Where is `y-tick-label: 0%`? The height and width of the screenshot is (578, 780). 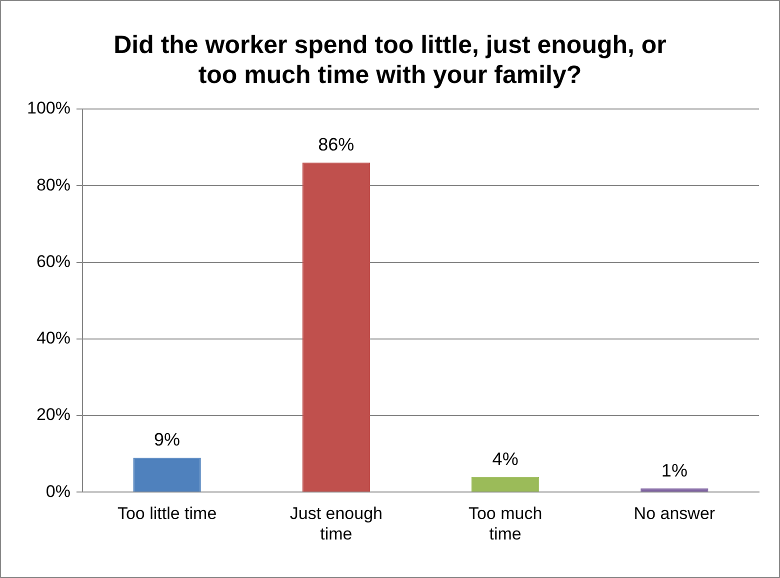
y-tick-label: 0% is located at coordinates (58, 491).